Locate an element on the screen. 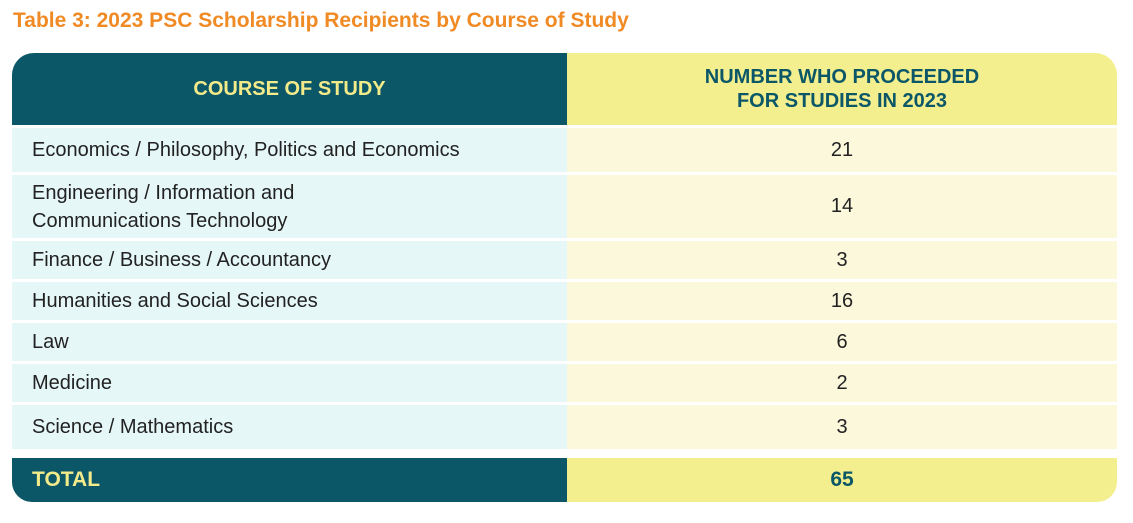 This screenshot has height=523, width=1133. course-name: Finance / Business / Accountancy is located at coordinates (182, 260).